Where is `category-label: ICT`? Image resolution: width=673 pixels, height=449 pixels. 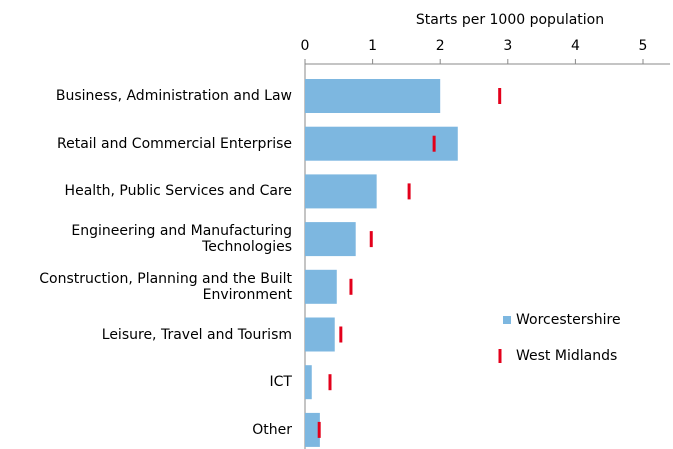 category-label: ICT is located at coordinates (280, 382).